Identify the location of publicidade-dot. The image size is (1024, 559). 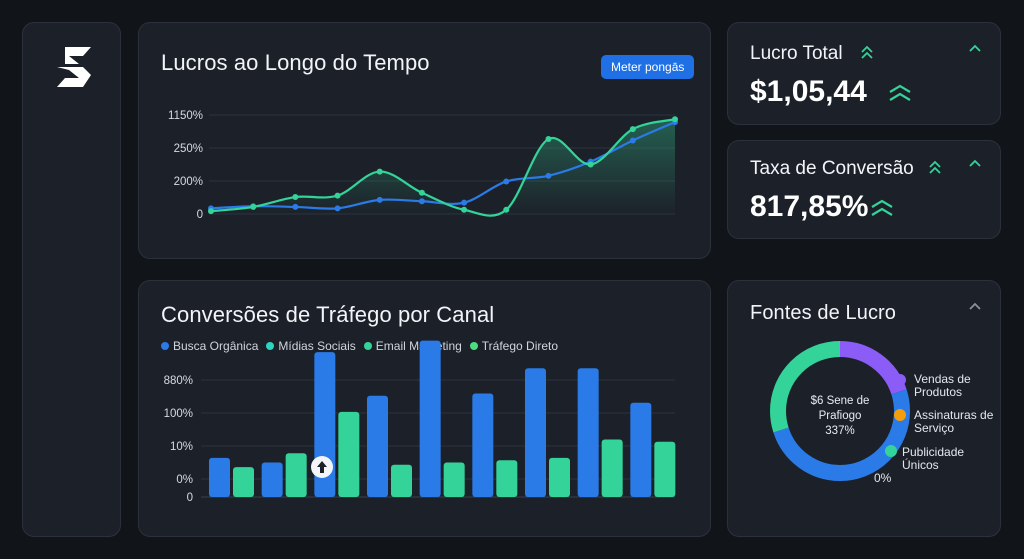
(891, 451).